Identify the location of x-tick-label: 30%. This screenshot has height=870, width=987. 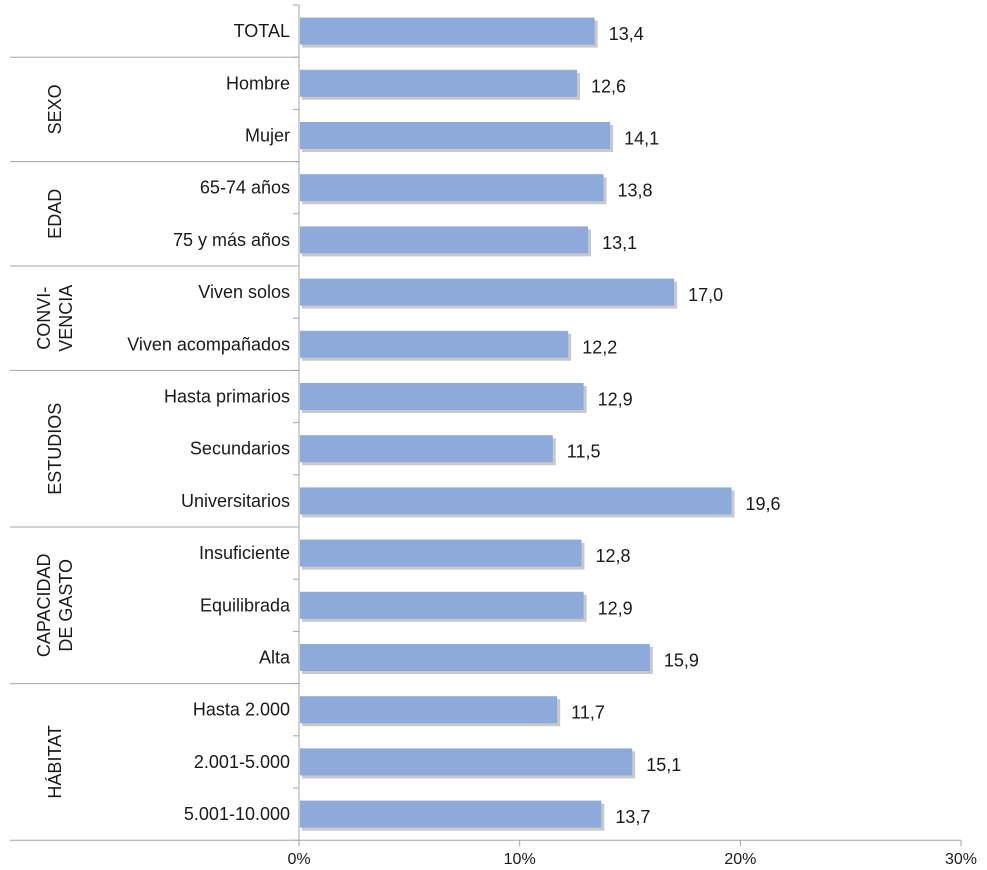
(961, 859).